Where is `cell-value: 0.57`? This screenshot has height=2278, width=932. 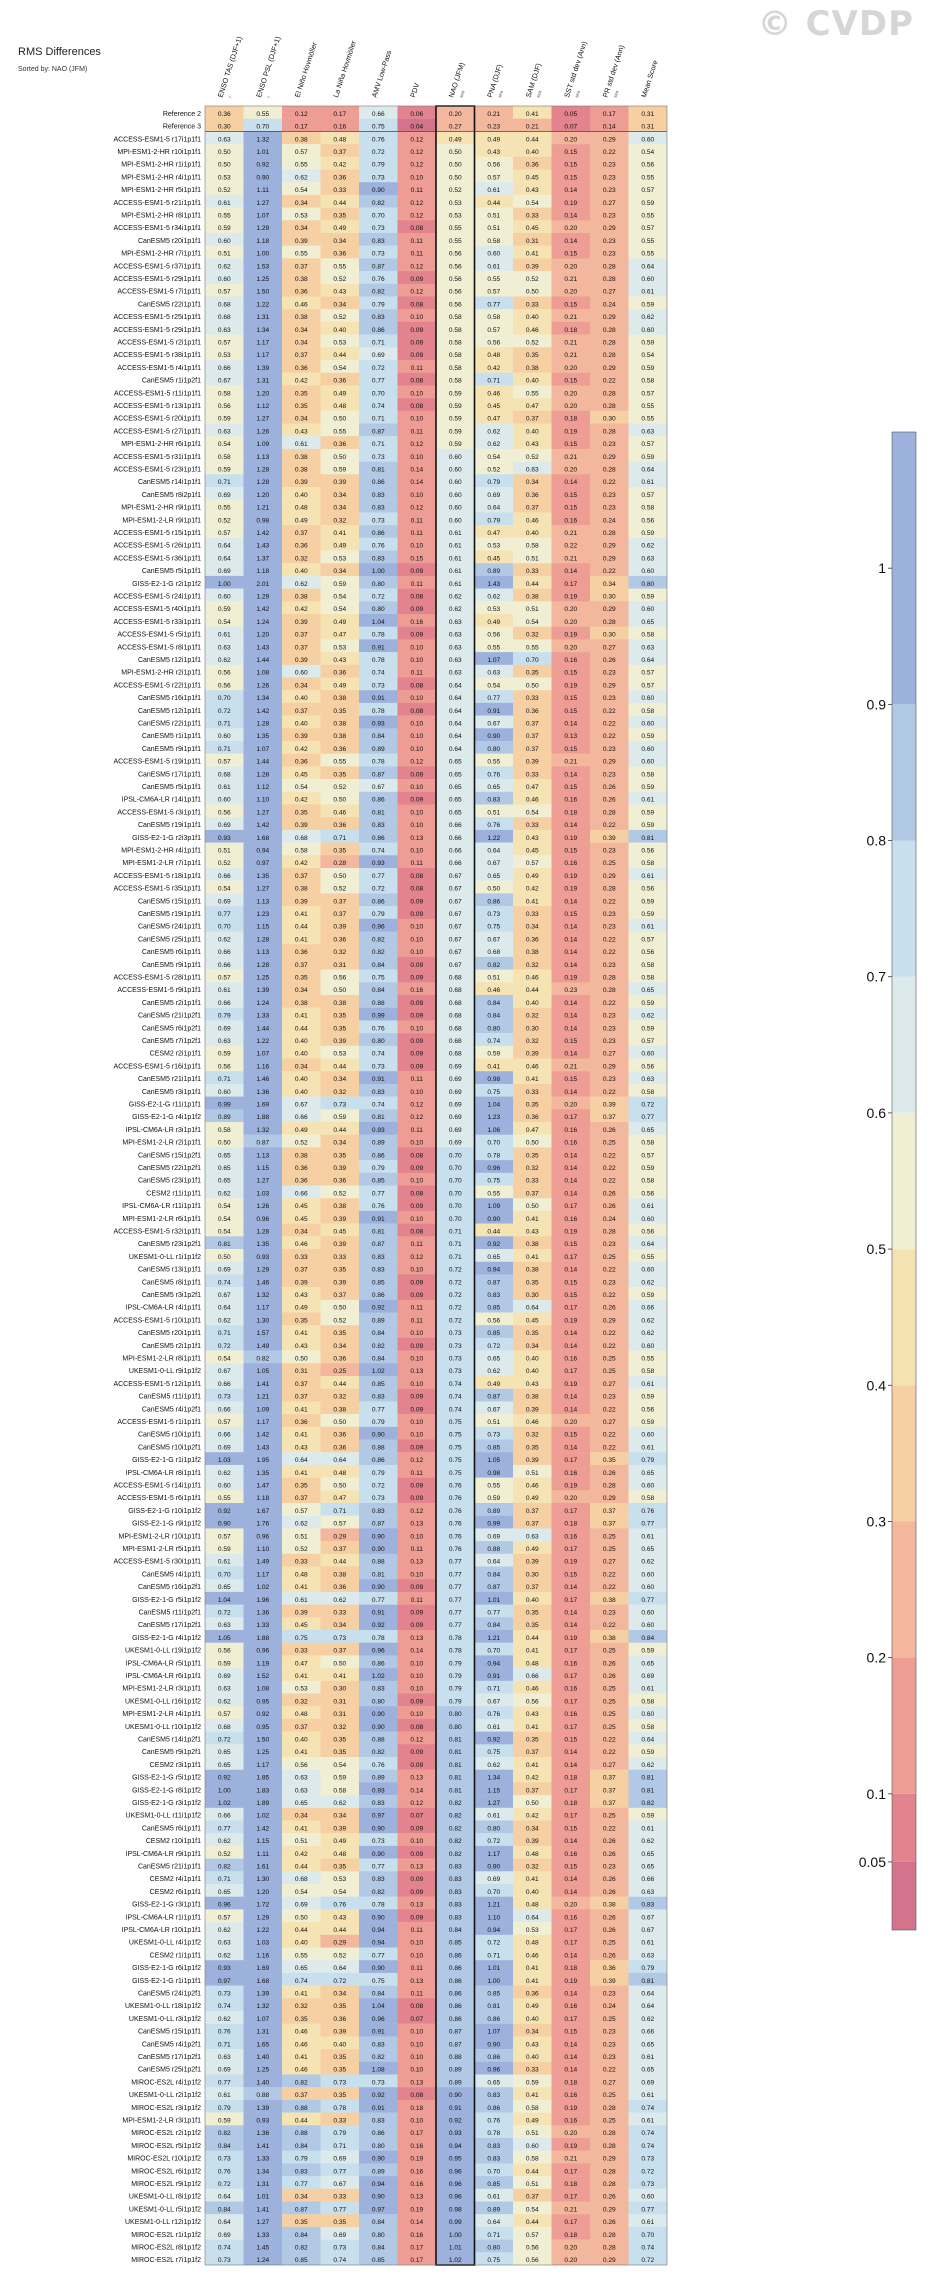 cell-value: 0.57 is located at coordinates (224, 292).